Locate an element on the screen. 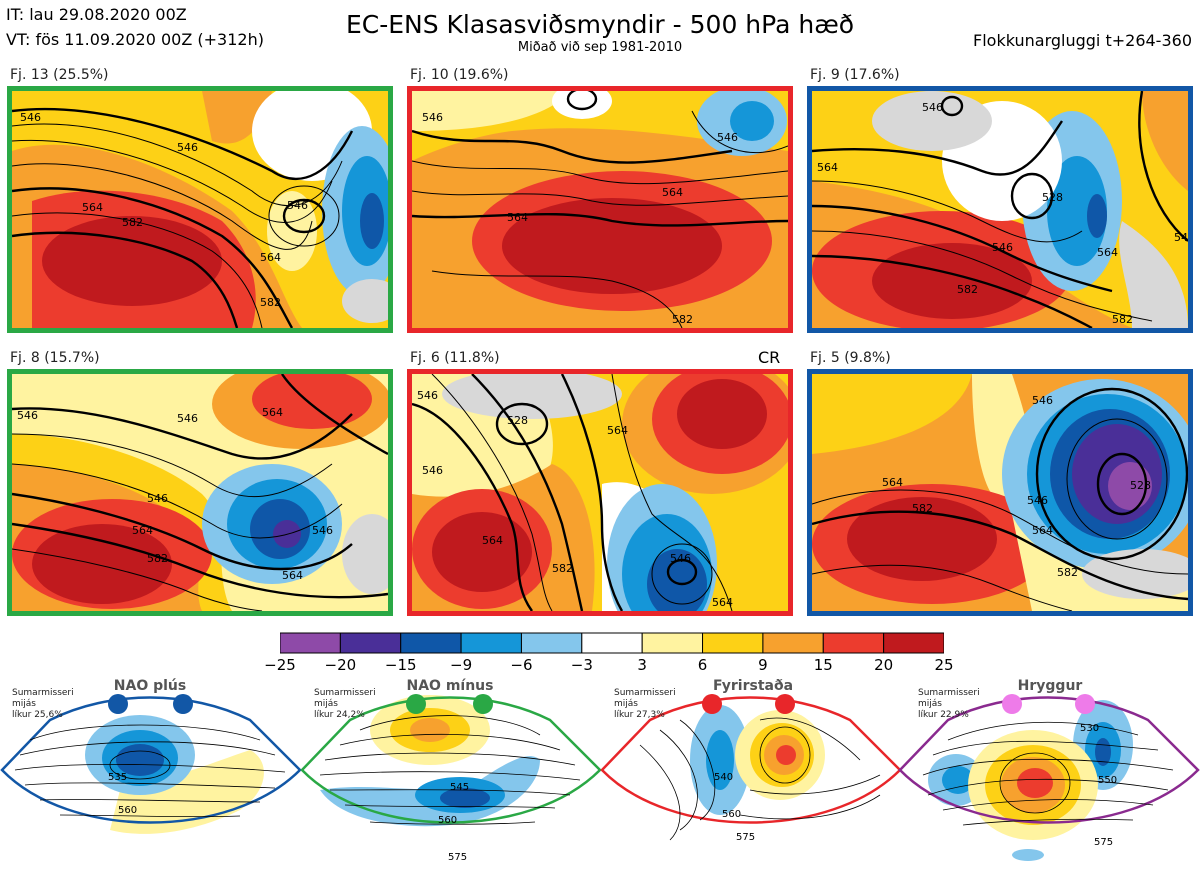 The height and width of the screenshot is (871, 1200). cluster-map-panel-3: 546 564 546 528 564 582 582 546 is located at coordinates (1000, 209).